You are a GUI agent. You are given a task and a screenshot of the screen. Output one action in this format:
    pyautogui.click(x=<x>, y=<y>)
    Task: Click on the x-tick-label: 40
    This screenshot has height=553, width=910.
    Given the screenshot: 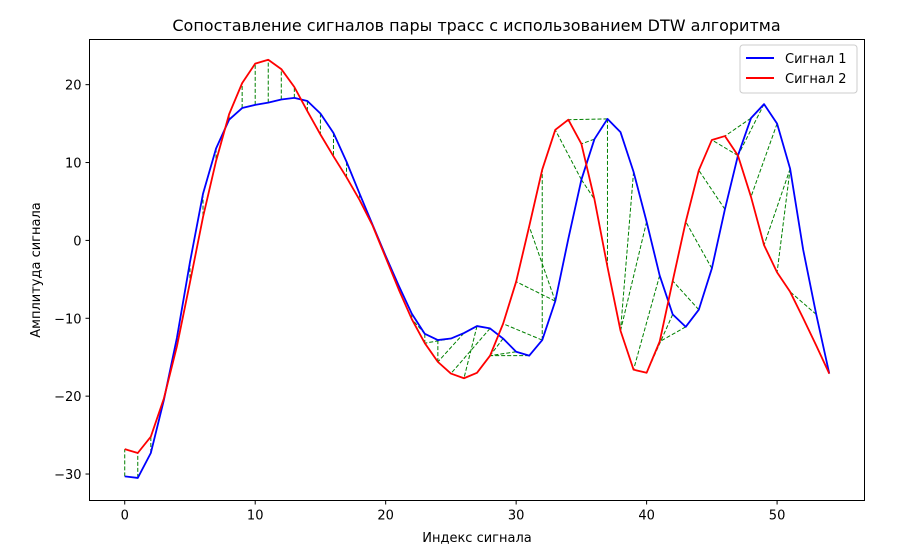 What is the action you would take?
    pyautogui.click(x=646, y=516)
    